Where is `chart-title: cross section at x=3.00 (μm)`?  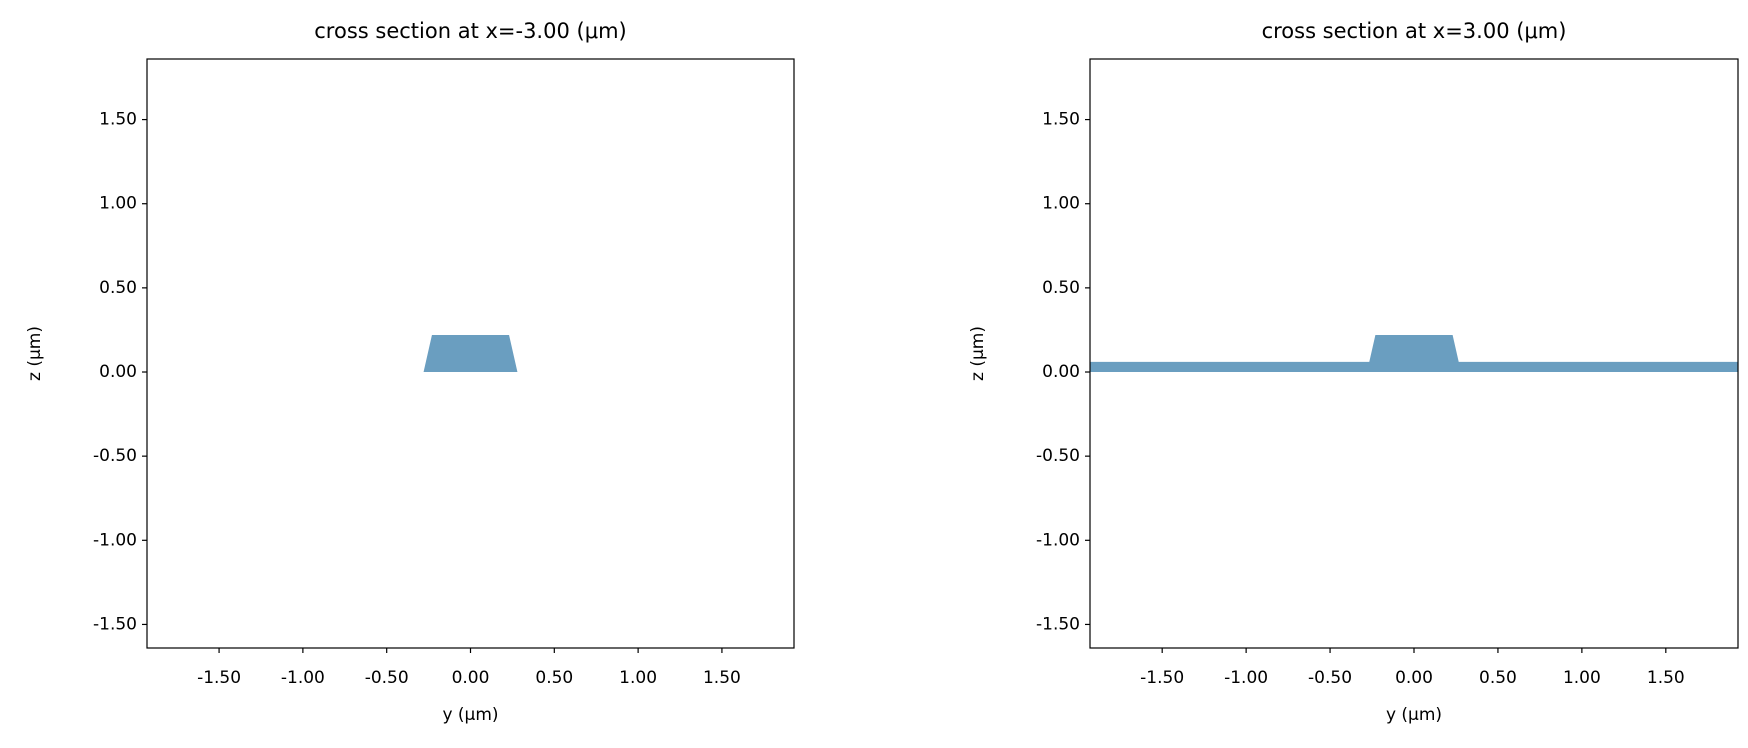
chart-title: cross section at x=3.00 (μm) is located at coordinates (1414, 31).